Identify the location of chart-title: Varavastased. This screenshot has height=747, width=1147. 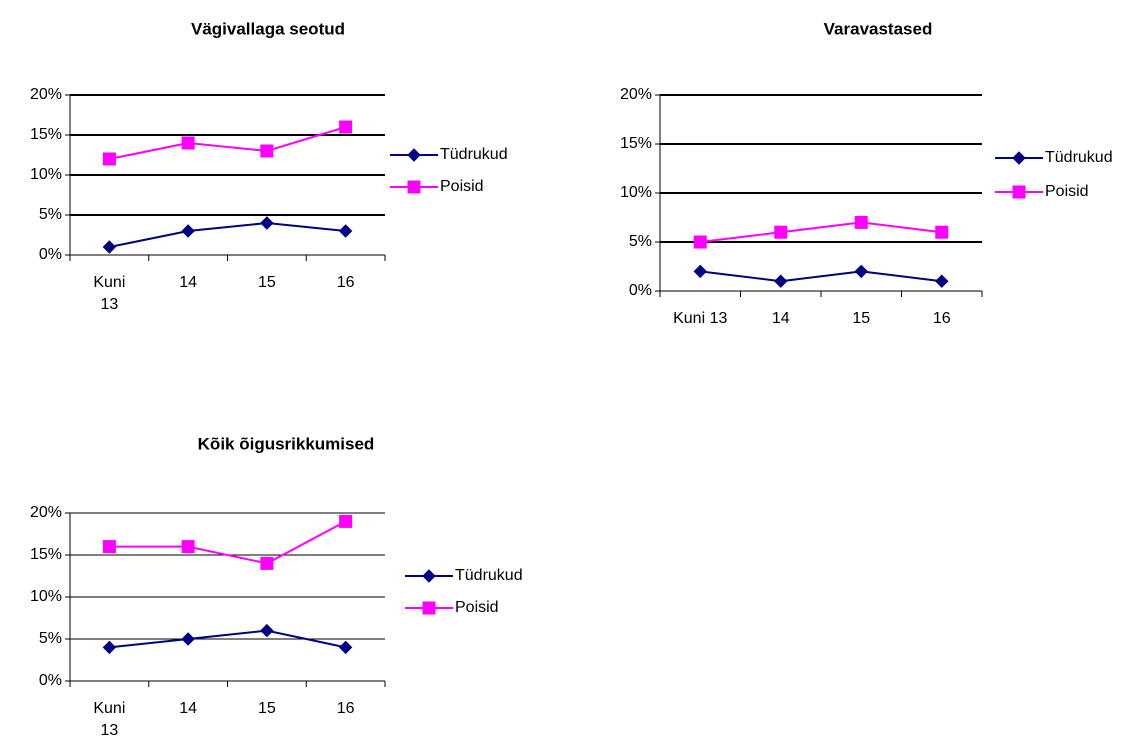
(878, 28).